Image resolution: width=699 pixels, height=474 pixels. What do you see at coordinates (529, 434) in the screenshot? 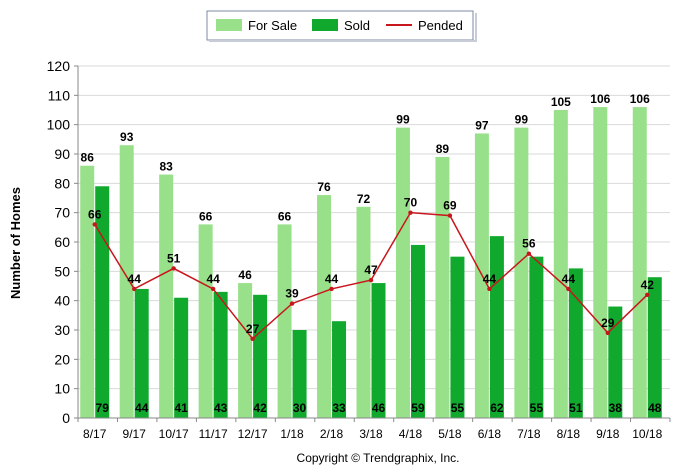
I see `x-tick-label: 7/18` at bounding box center [529, 434].